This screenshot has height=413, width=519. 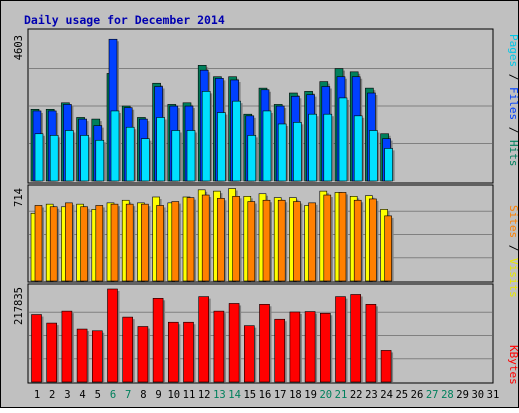 I want to click on legend-panel-1: Pages / Files / Hits, so click(x=513, y=100).